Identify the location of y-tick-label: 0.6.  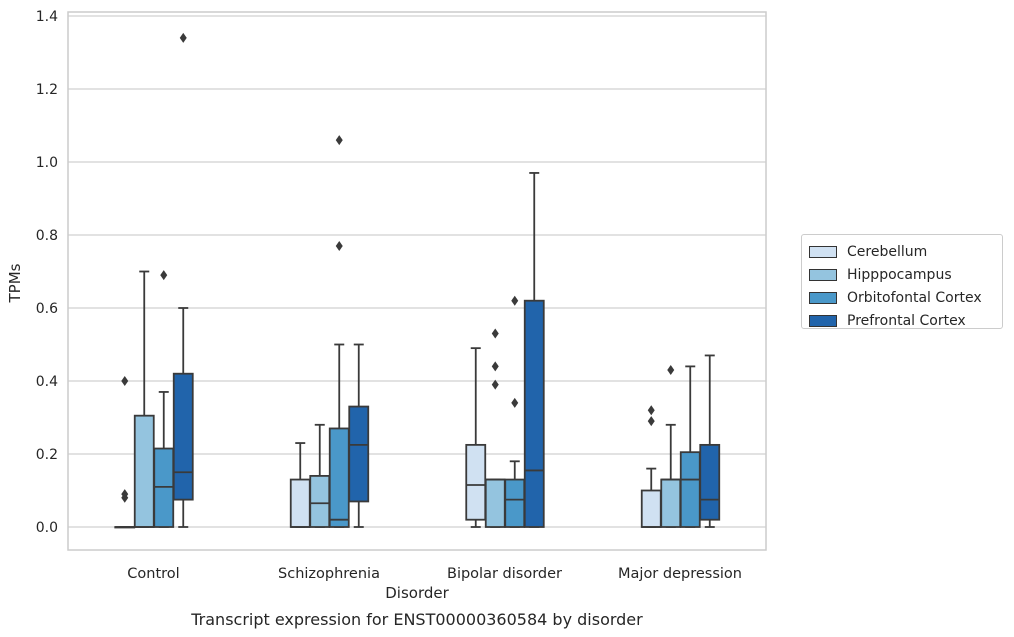
(47, 309).